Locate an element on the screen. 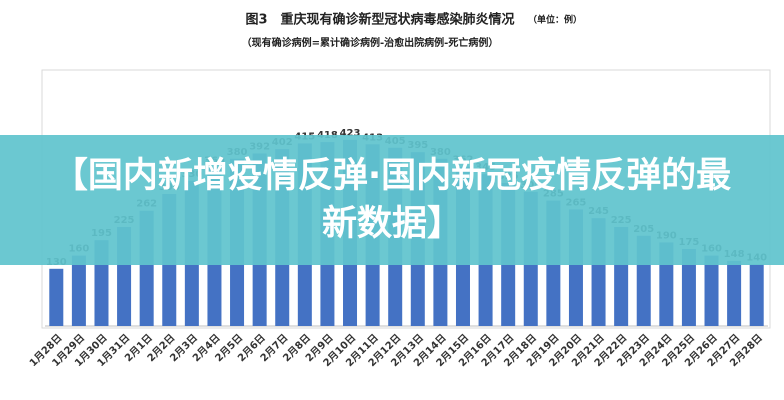 This screenshot has height=400, width=784. data-label: 423 is located at coordinates (350, 133).